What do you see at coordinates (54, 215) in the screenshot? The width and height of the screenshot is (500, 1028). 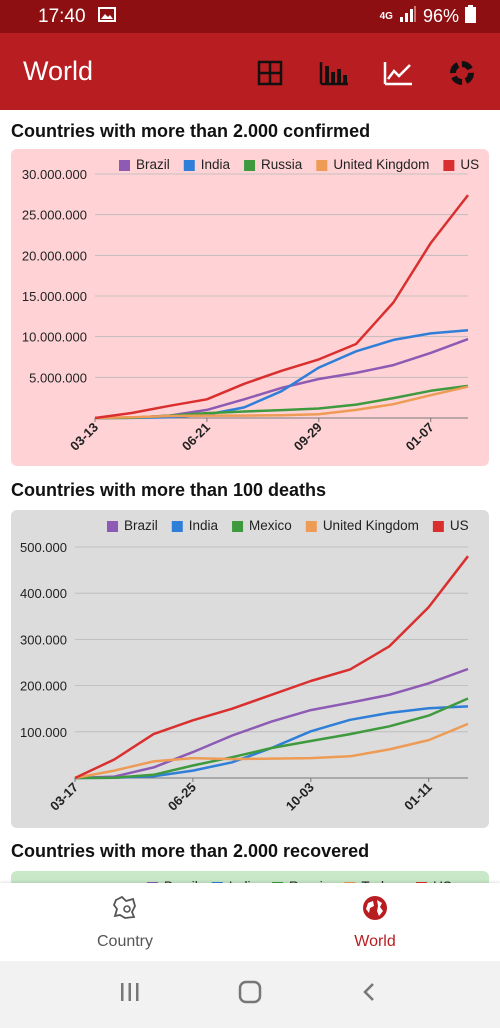 I see `y-tick-label: 25.000.000` at bounding box center [54, 215].